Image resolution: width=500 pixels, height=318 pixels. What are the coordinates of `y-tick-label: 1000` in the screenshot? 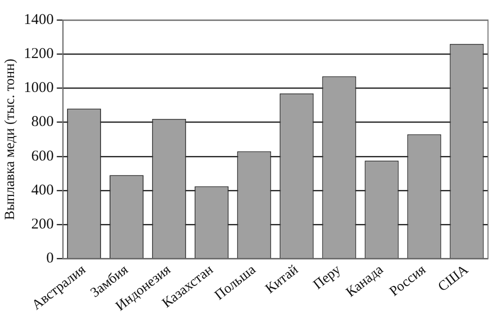 It's located at (39, 88).